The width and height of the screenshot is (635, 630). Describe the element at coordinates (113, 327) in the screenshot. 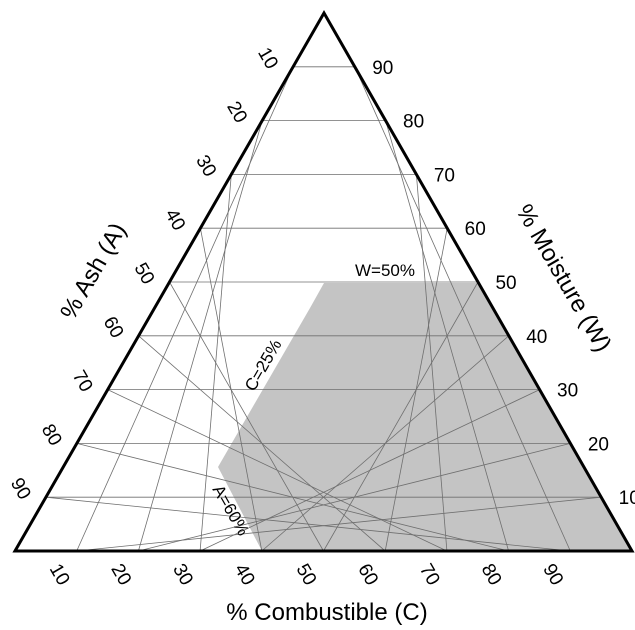

I see `ash-tick-label: 60` at that location.